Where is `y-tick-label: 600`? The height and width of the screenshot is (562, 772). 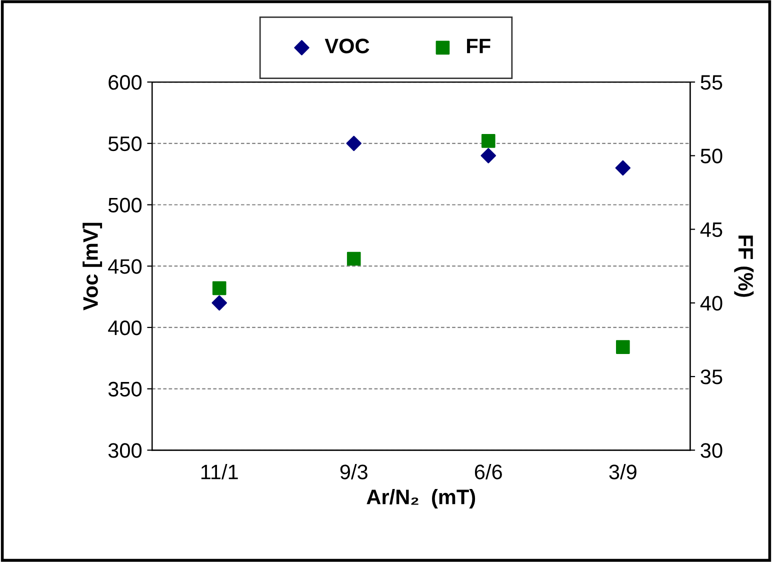 y-tick-label: 600 is located at coordinates (125, 82).